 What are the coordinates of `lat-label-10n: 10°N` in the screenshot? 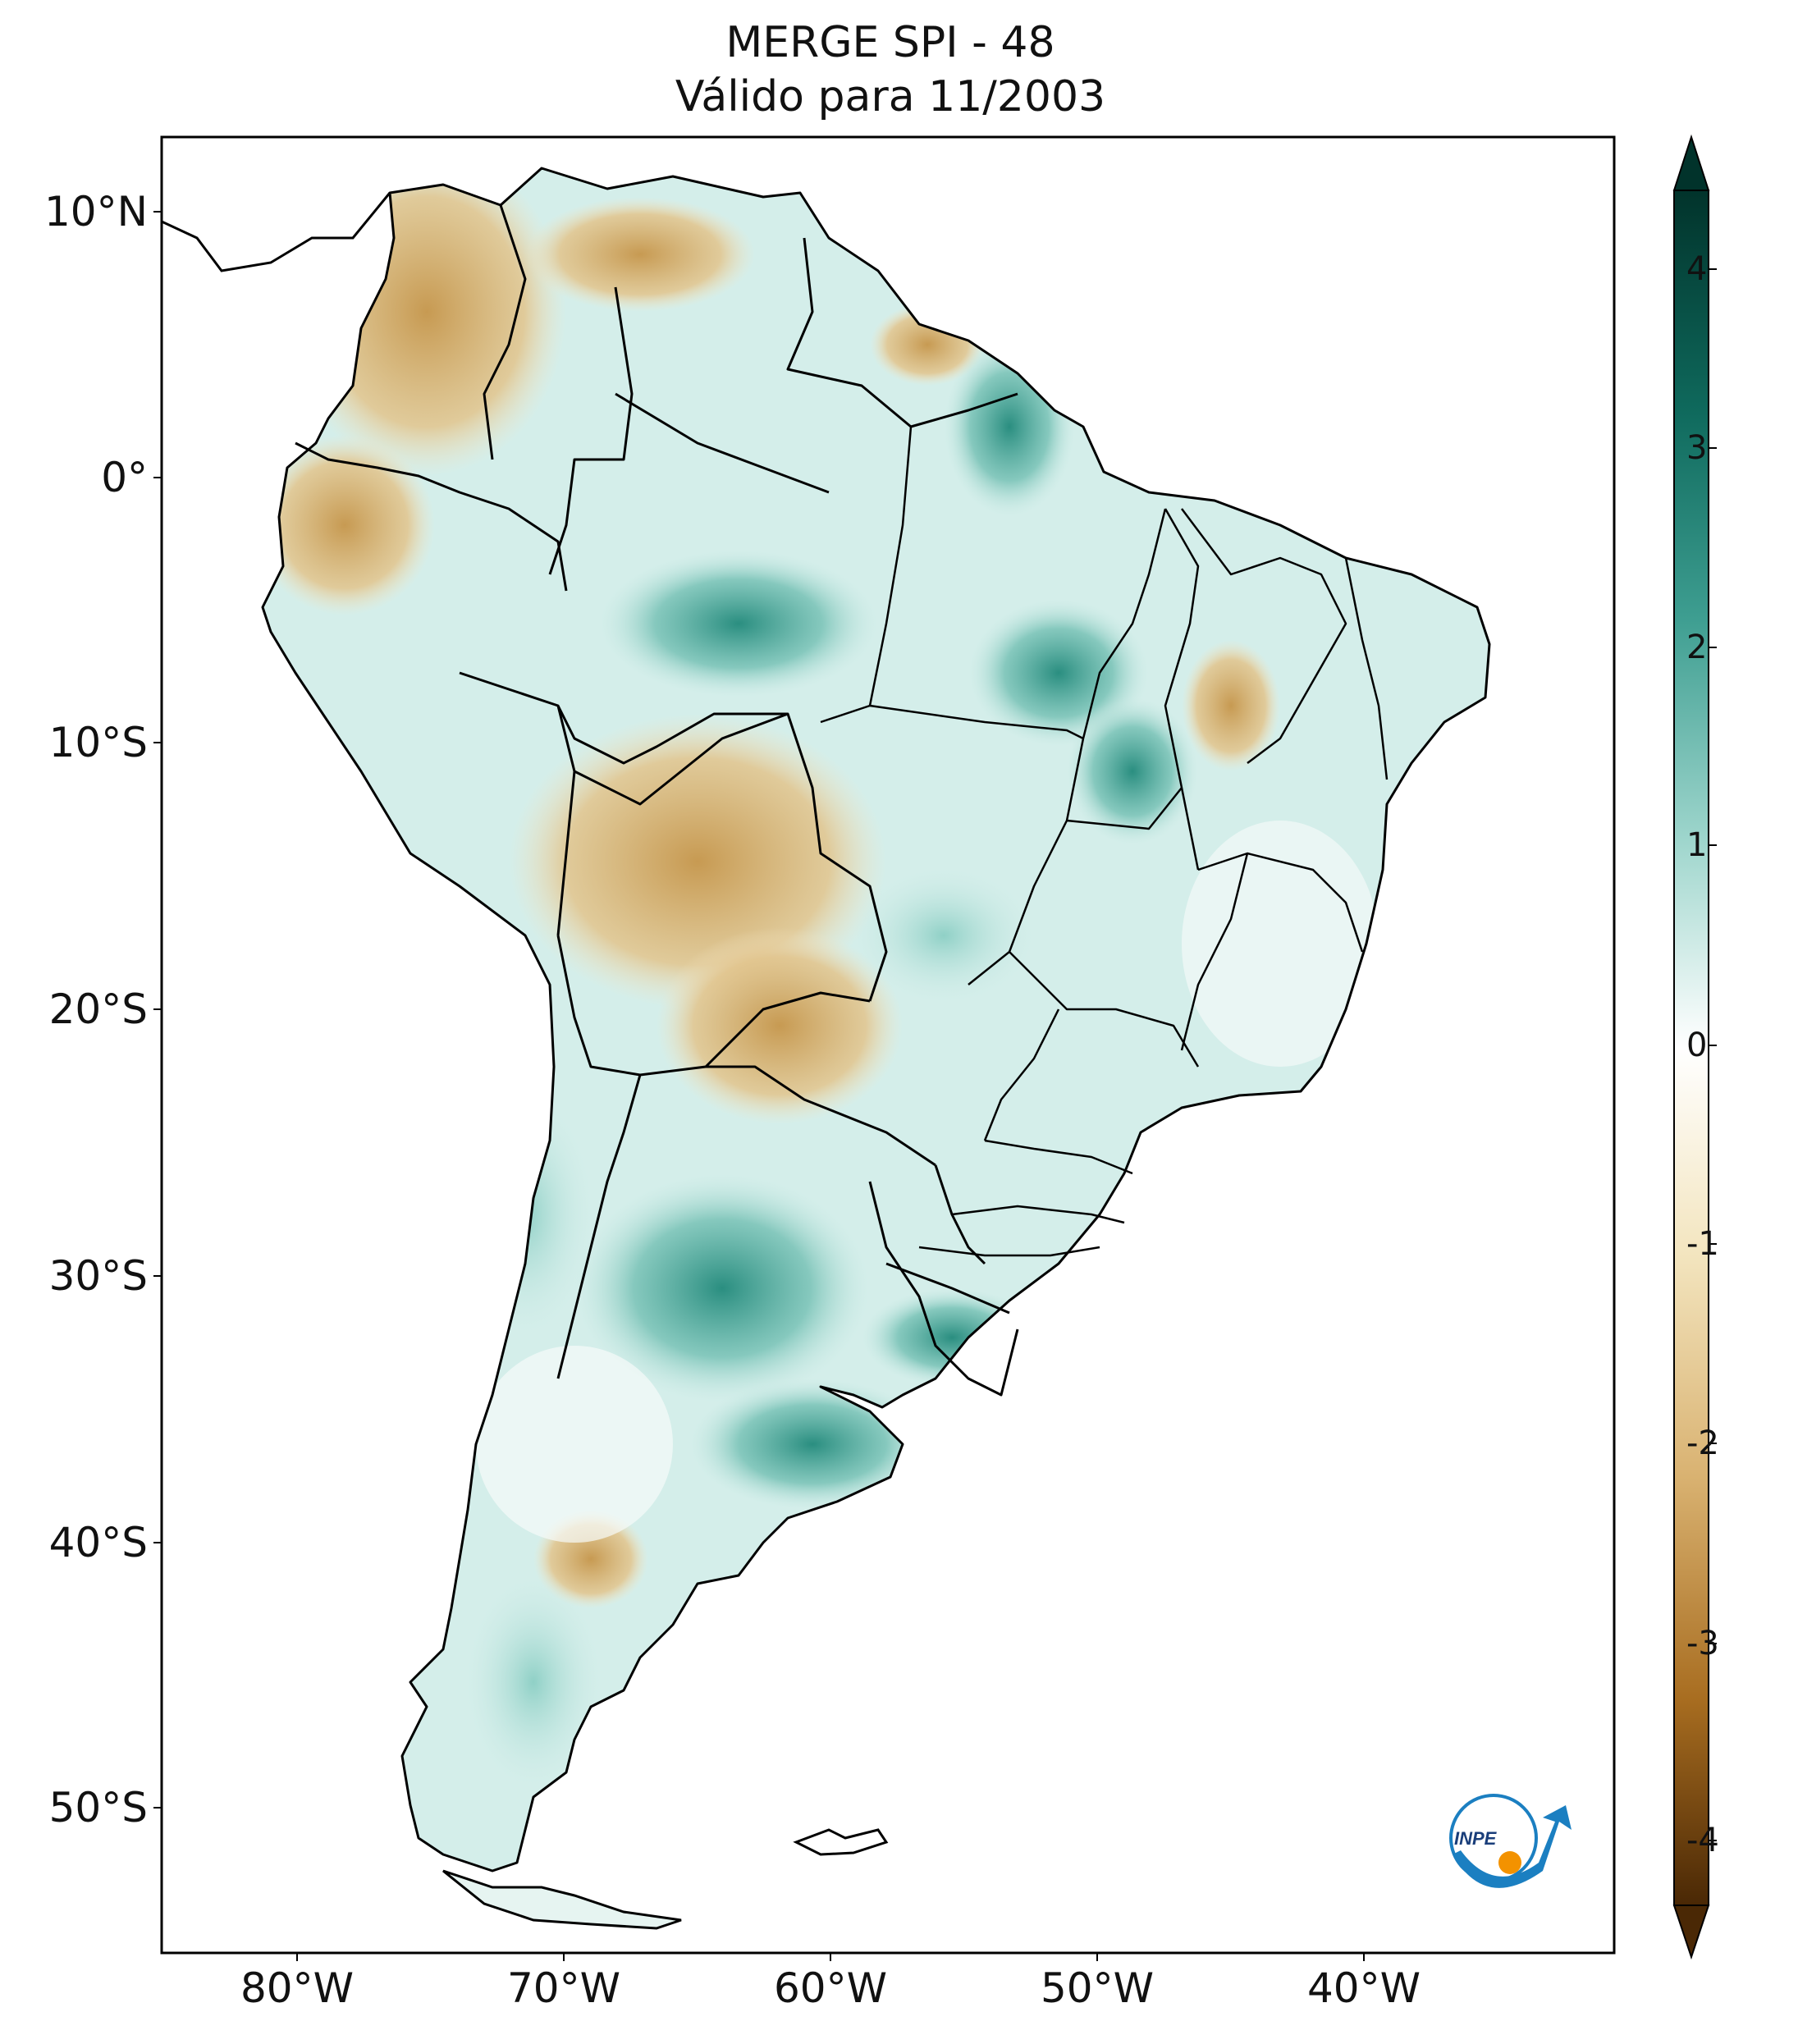 It's located at (95, 212).